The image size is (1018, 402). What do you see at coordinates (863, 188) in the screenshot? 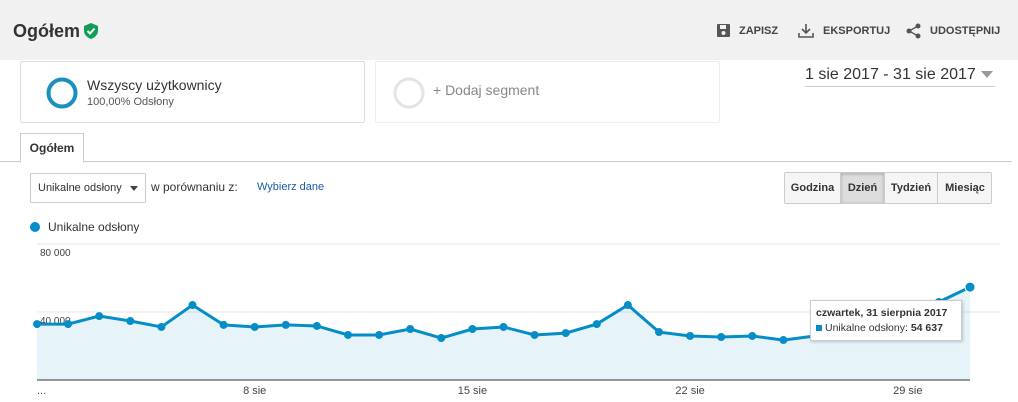
I see `granularity-button: Dzień` at bounding box center [863, 188].